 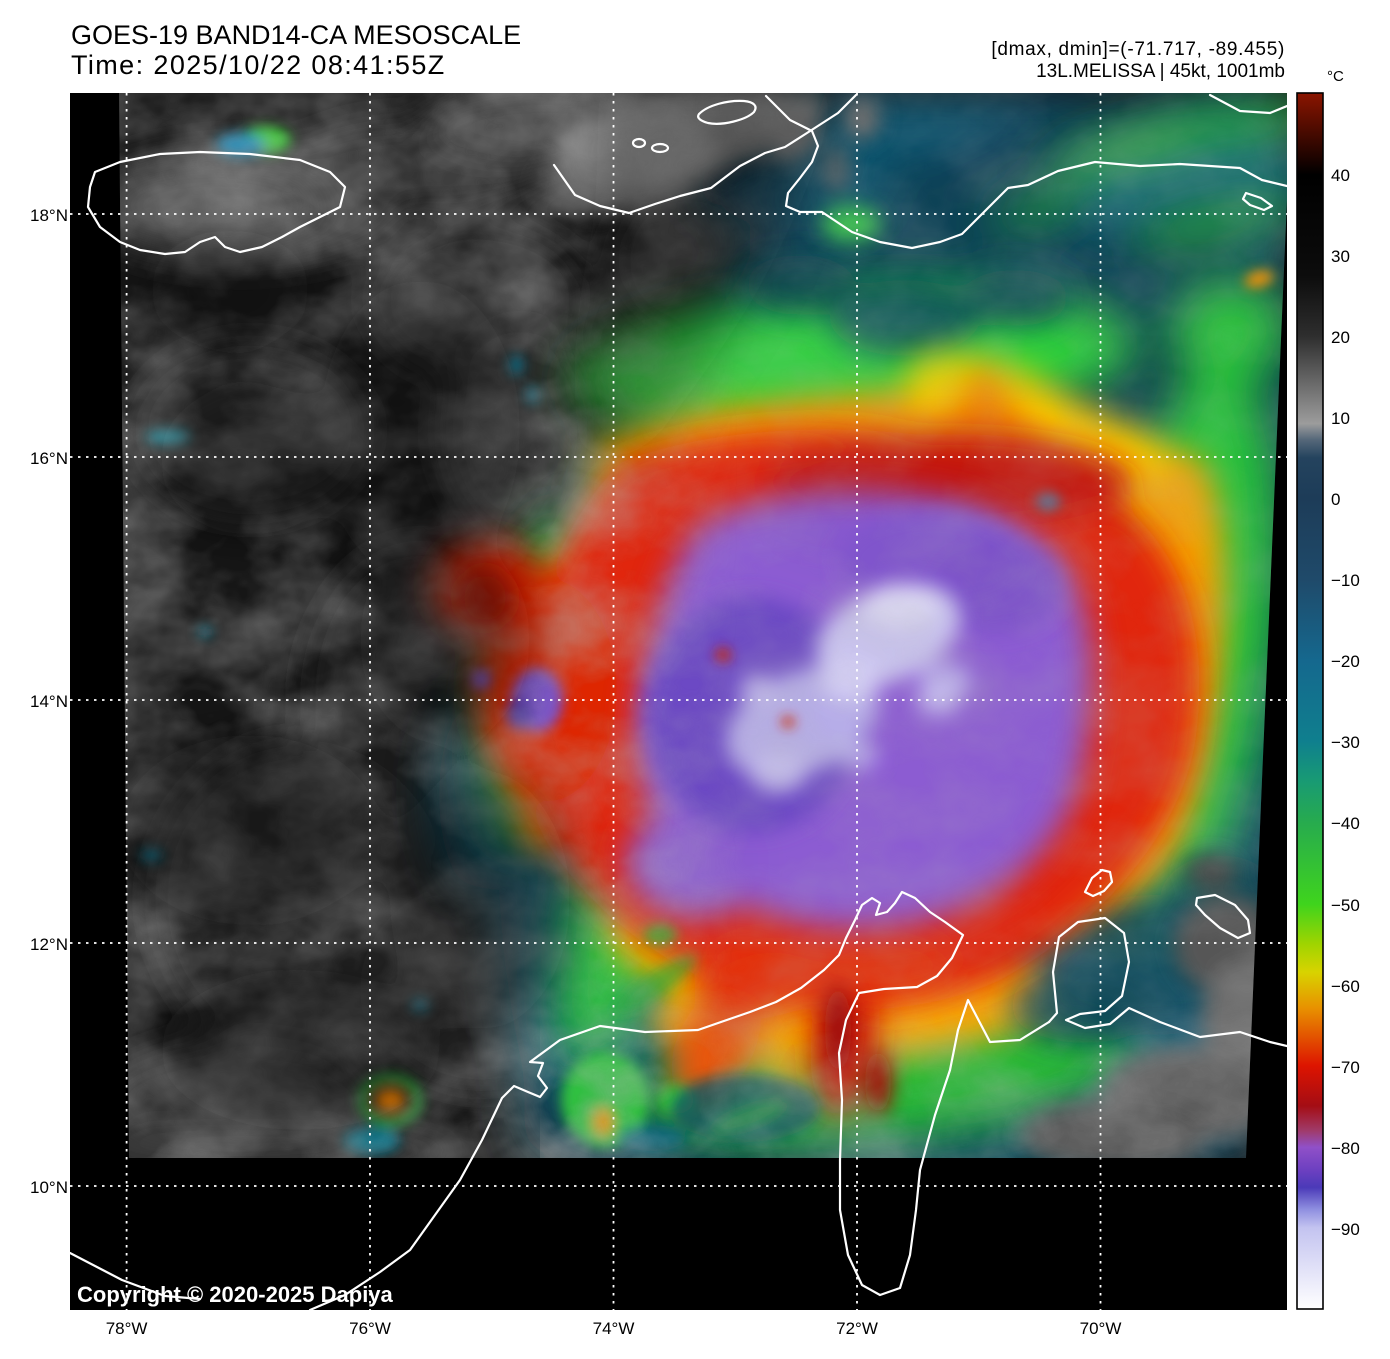 What do you see at coordinates (1345, 1229) in the screenshot?
I see `svg-text: −90` at bounding box center [1345, 1229].